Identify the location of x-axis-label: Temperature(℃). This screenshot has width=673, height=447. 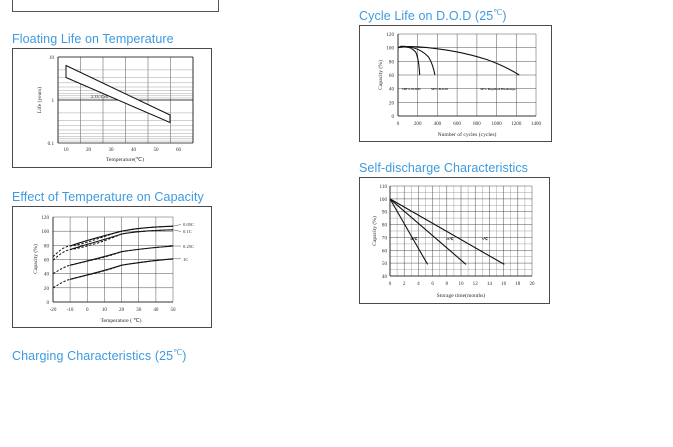
(125, 159).